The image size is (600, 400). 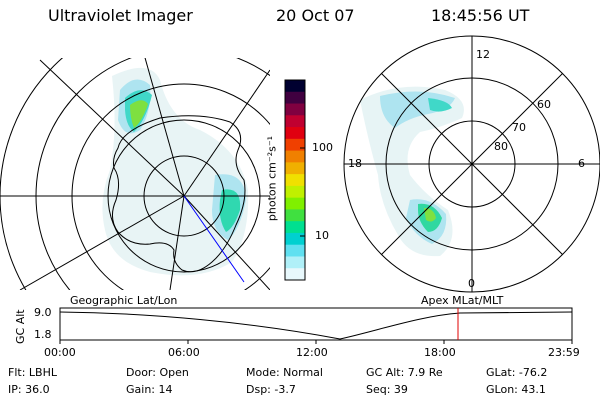 I want to click on filter-label: Flt: LBHL, so click(x=32, y=372).